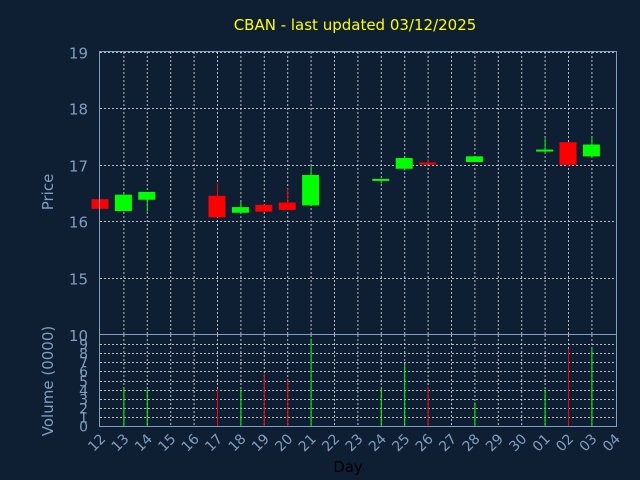 The width and height of the screenshot is (640, 480). What do you see at coordinates (518, 443) in the screenshot?
I see `x-tick-label: 30` at bounding box center [518, 443].